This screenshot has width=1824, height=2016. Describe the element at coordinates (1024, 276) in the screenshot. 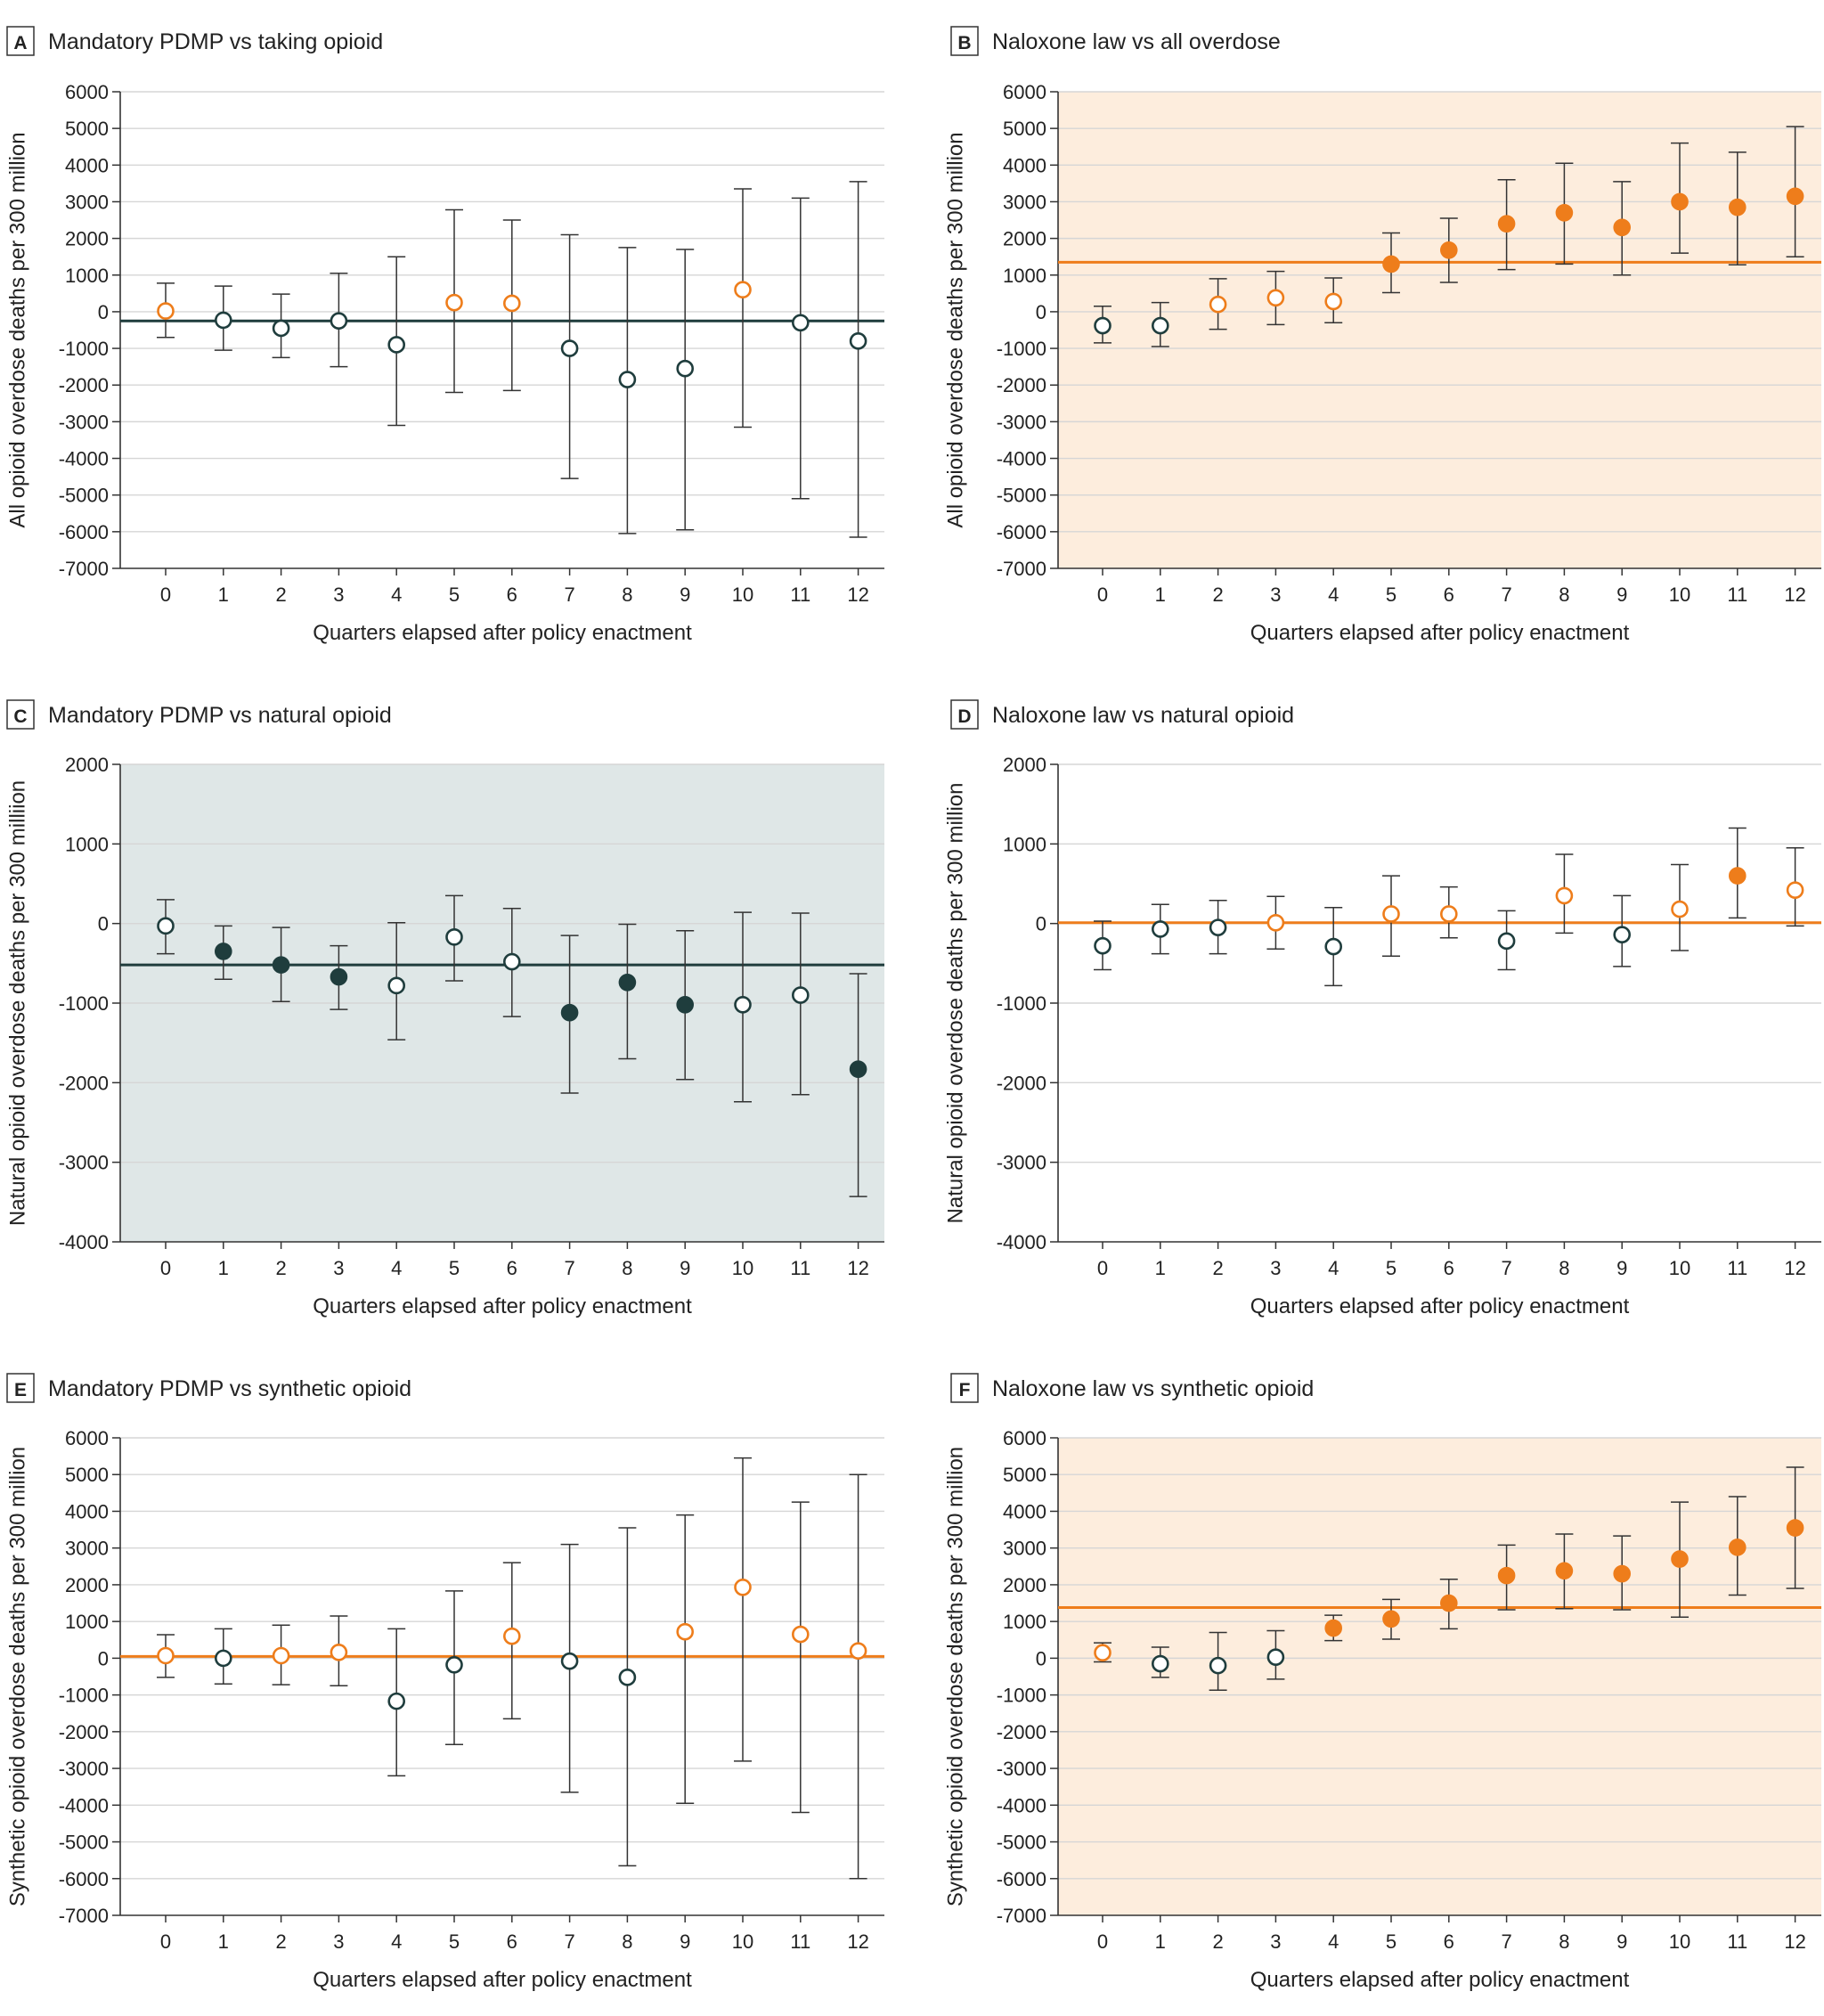

I see `y-tick-label: 1000` at that location.